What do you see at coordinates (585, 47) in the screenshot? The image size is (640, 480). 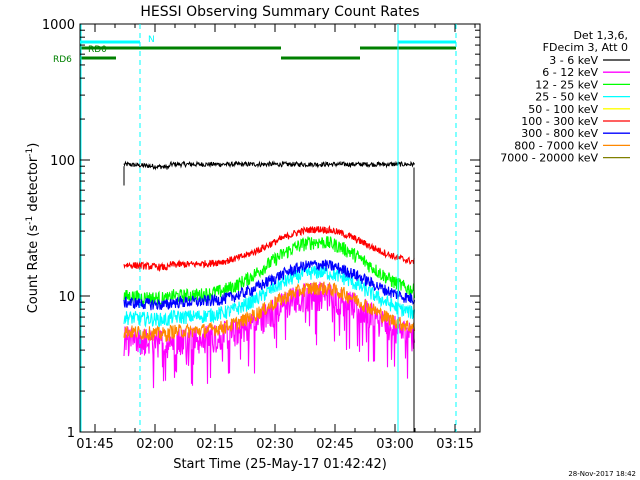 I see `legend-header-2: FDecim 3, Att 0` at bounding box center [585, 47].